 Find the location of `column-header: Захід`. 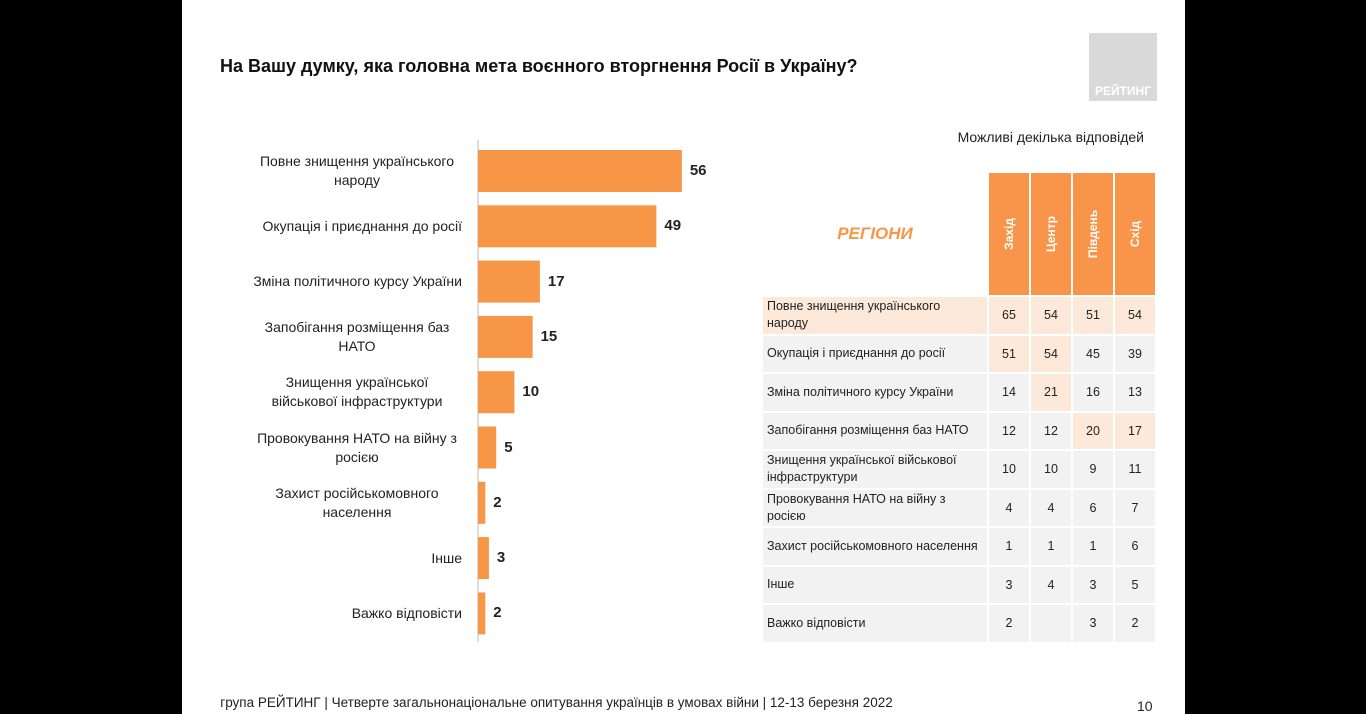

column-header: Захід is located at coordinates (1009, 234).